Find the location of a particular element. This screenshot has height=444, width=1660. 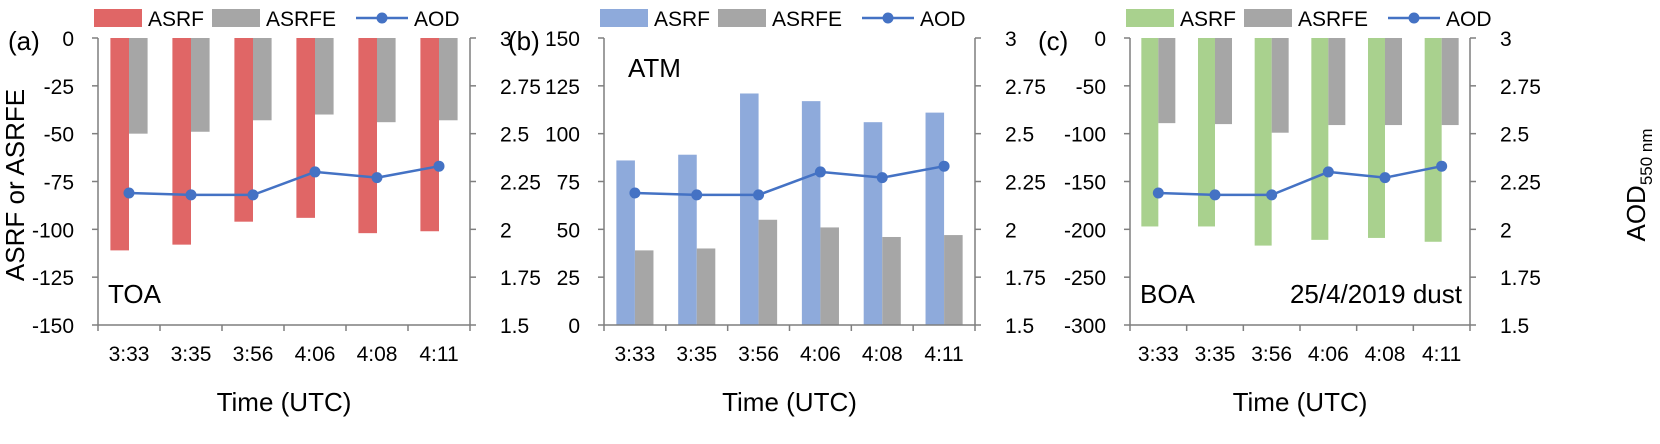

panel-label: (a) is located at coordinates (24, 41).